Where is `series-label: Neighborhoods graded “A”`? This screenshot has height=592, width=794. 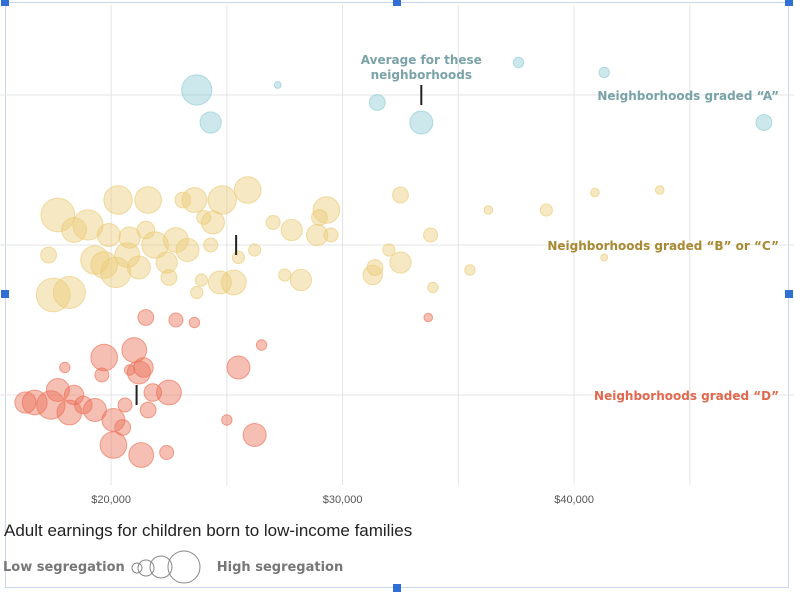
series-label: Neighborhoods graded “A” is located at coordinates (688, 96).